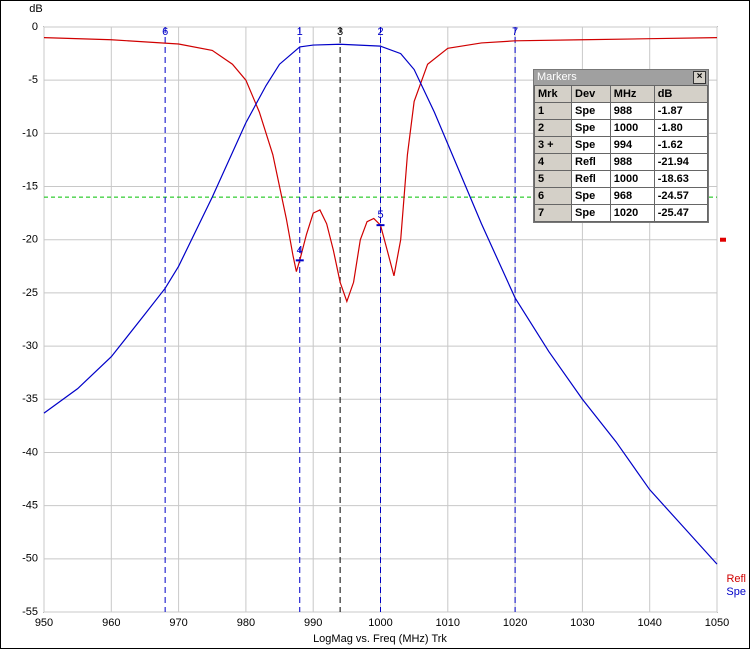 The height and width of the screenshot is (649, 750). Describe the element at coordinates (30, 612) in the screenshot. I see `y-tick-label: -55` at that location.